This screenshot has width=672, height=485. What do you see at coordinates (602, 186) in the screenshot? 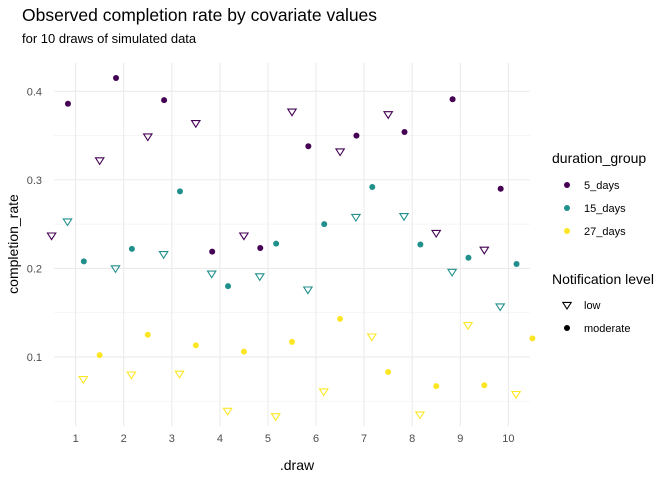
I see `legend-item-label: 5_days` at bounding box center [602, 186].